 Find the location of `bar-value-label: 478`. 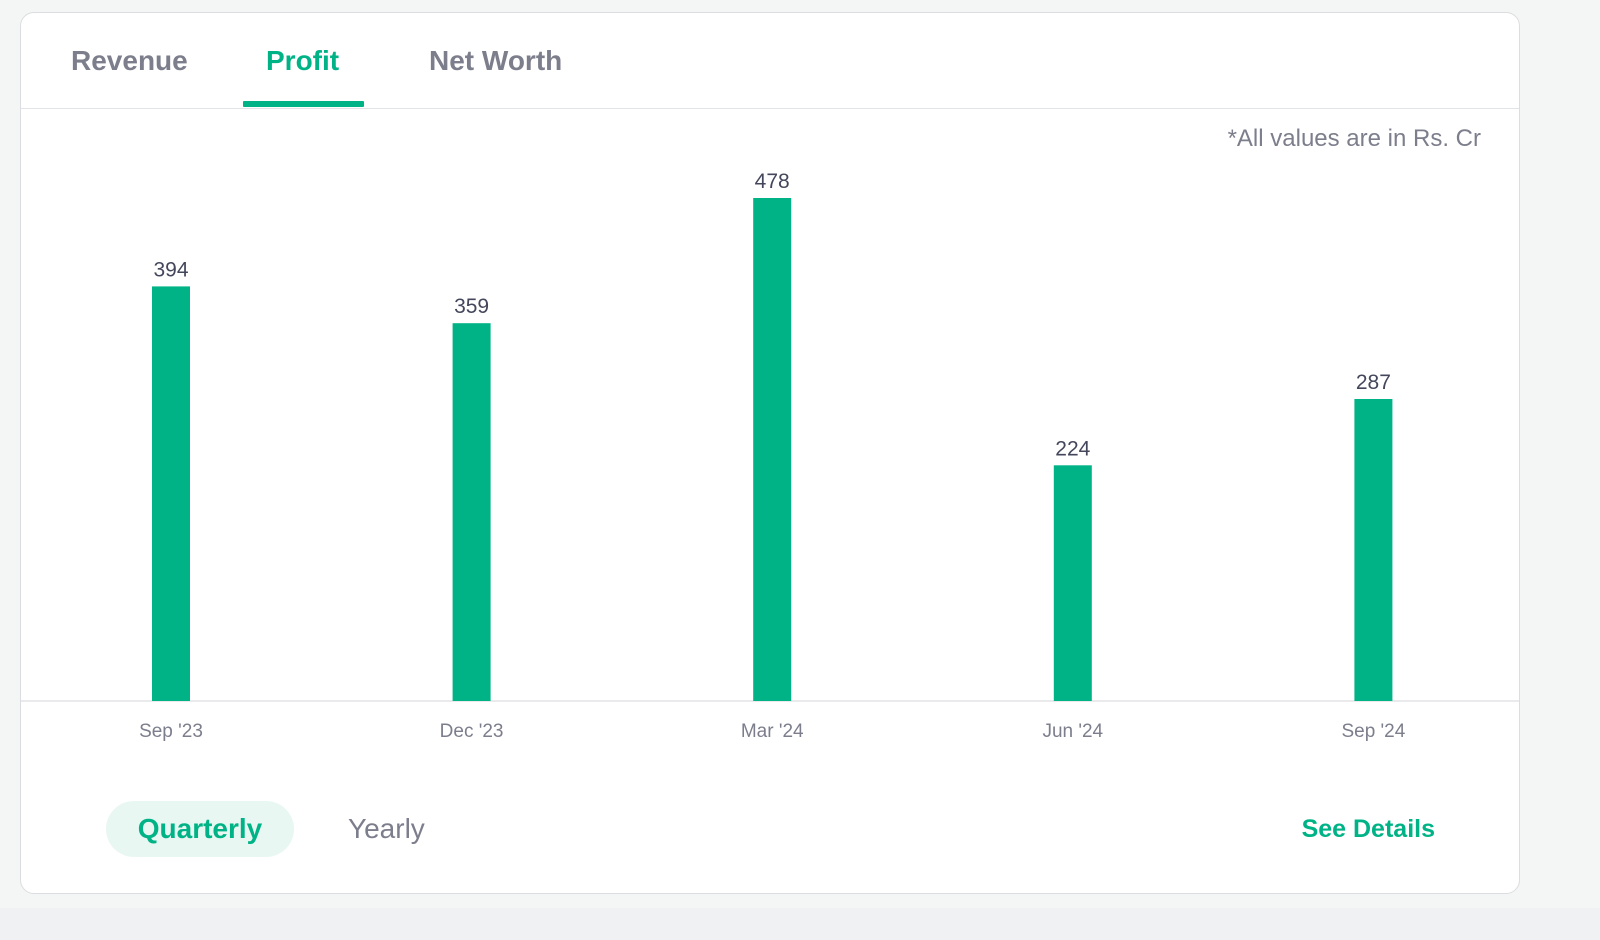

bar-value-label: 478 is located at coordinates (772, 181).